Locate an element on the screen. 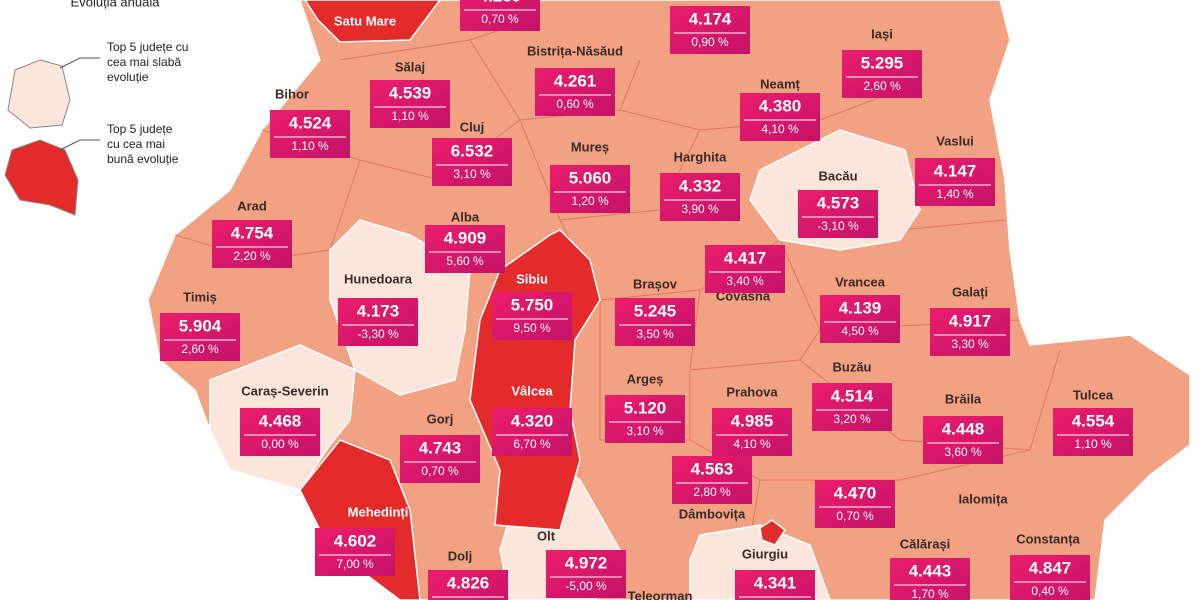  county-box: 4.448 3,60 % is located at coordinates (963, 440).